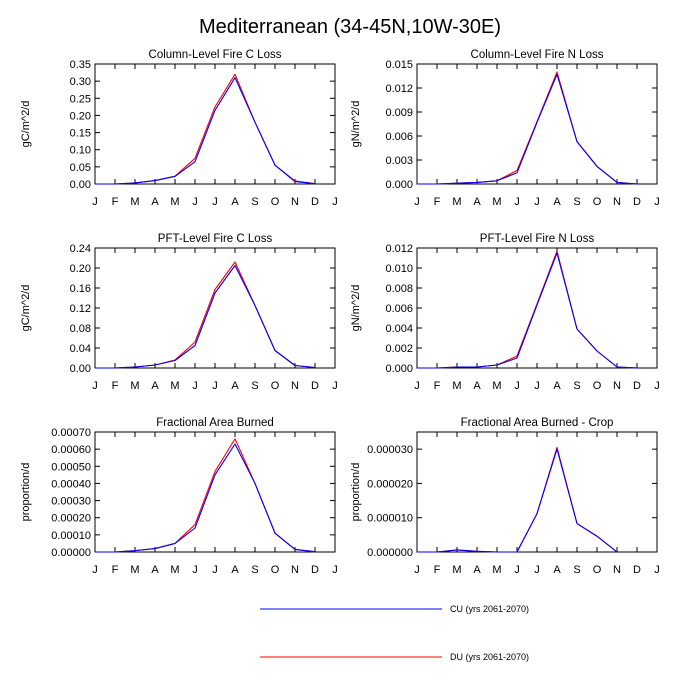 The width and height of the screenshot is (700, 700). Describe the element at coordinates (80, 289) in the screenshot. I see `y-tick-label: 0.16` at that location.